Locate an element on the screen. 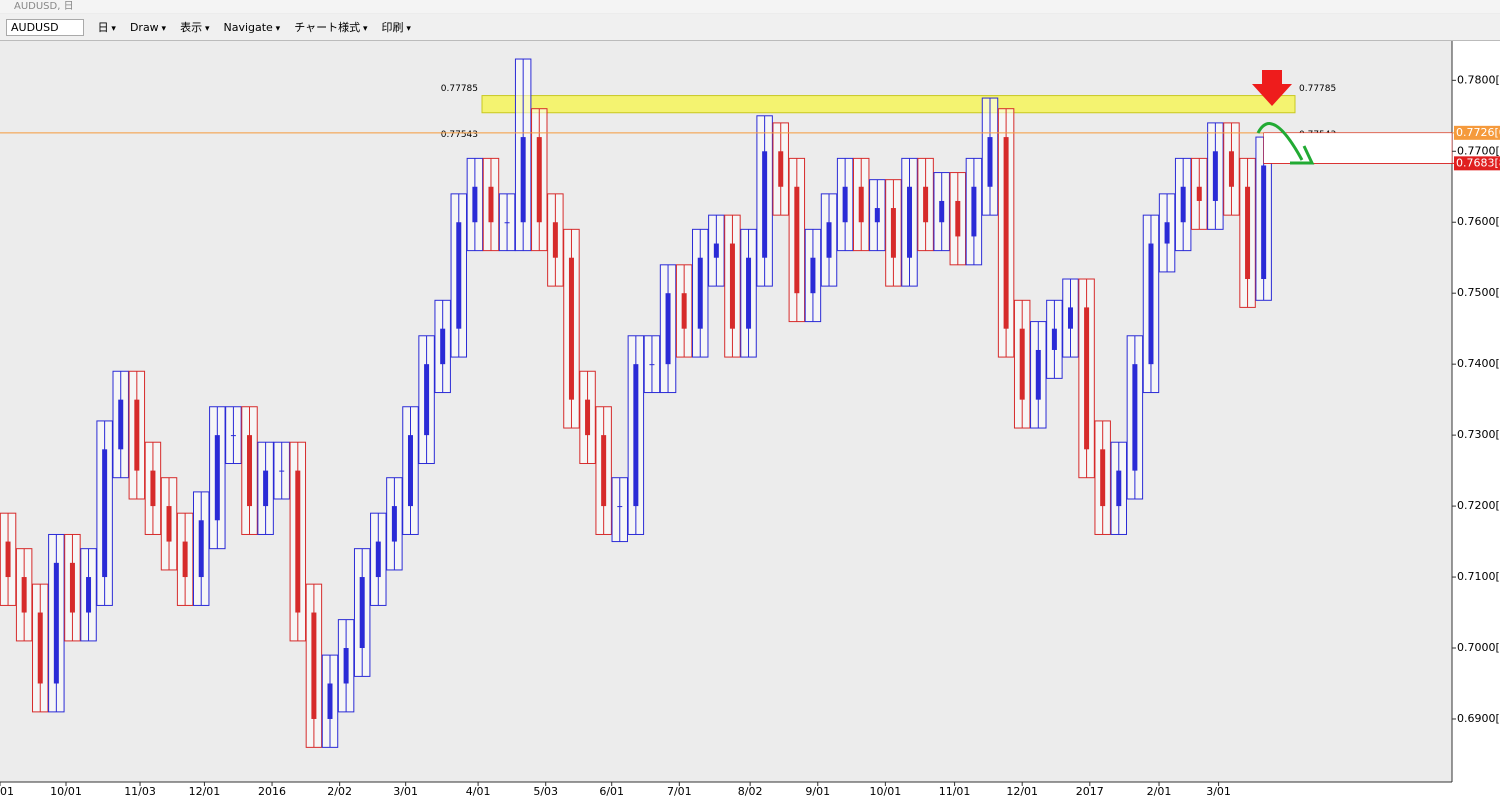  title-bar: AUDUSD, 日 is located at coordinates (750, 6).